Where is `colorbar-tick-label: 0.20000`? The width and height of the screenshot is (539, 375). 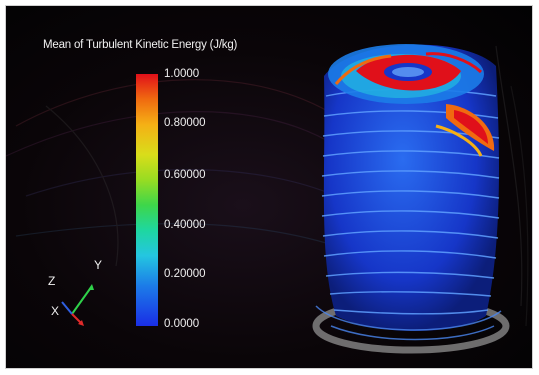
colorbar-tick-label: 0.20000 is located at coordinates (185, 274).